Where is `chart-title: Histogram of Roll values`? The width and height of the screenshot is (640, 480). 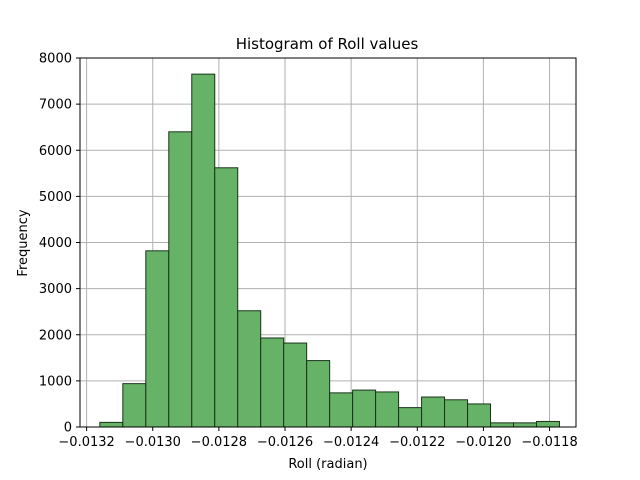 chart-title: Histogram of Roll values is located at coordinates (327, 44).